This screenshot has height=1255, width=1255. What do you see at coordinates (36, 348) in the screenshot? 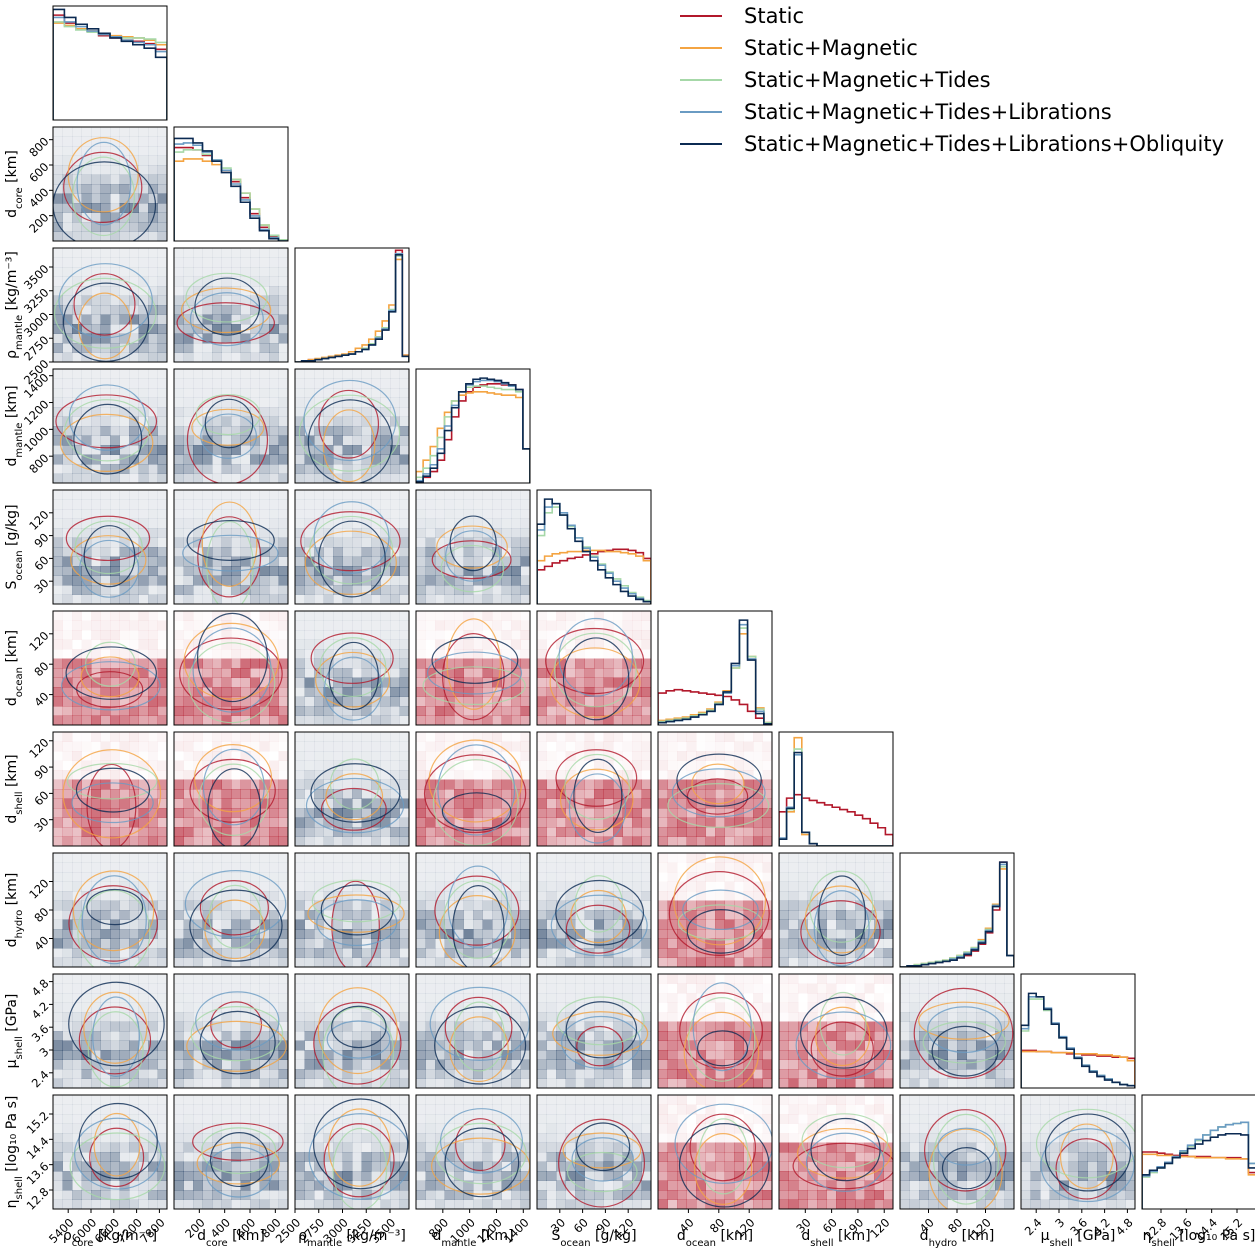
I see `ytick-label-rho_mantle: 2750` at bounding box center [36, 348].